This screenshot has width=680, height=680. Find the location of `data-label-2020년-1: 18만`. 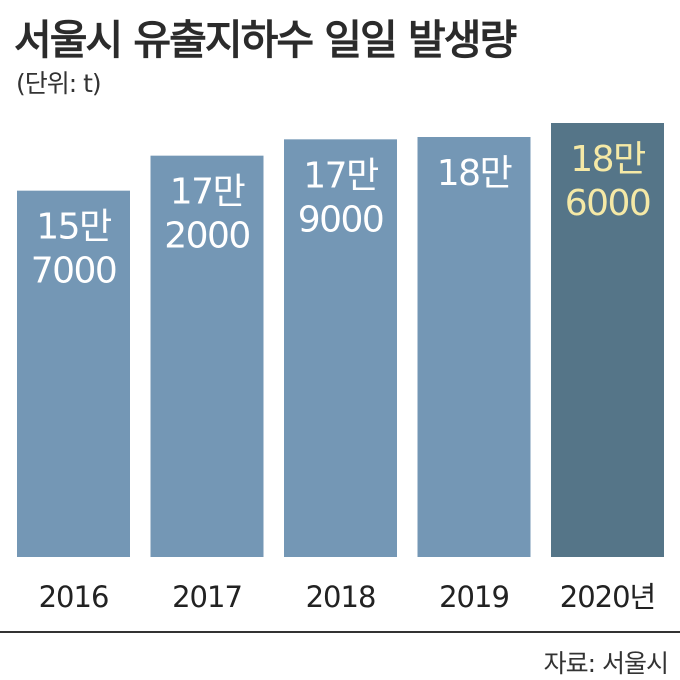

data-label-2020년-1: 18만 is located at coordinates (607, 159).